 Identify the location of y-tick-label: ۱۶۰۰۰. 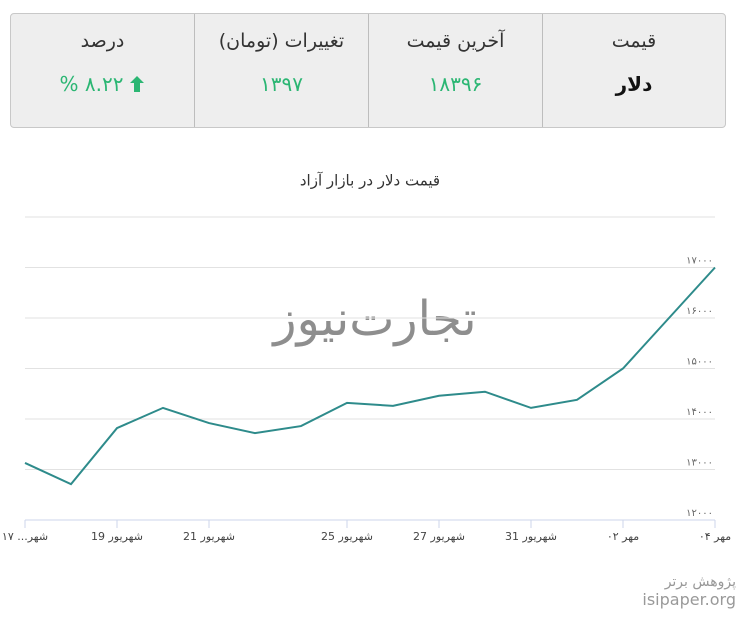
(699, 311).